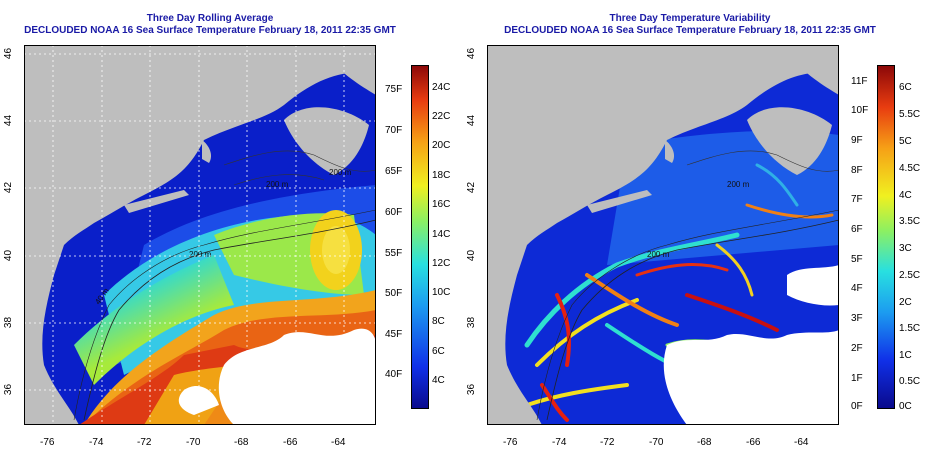  Describe the element at coordinates (510, 442) in the screenshot. I see `right-lon-tick: -76` at that location.